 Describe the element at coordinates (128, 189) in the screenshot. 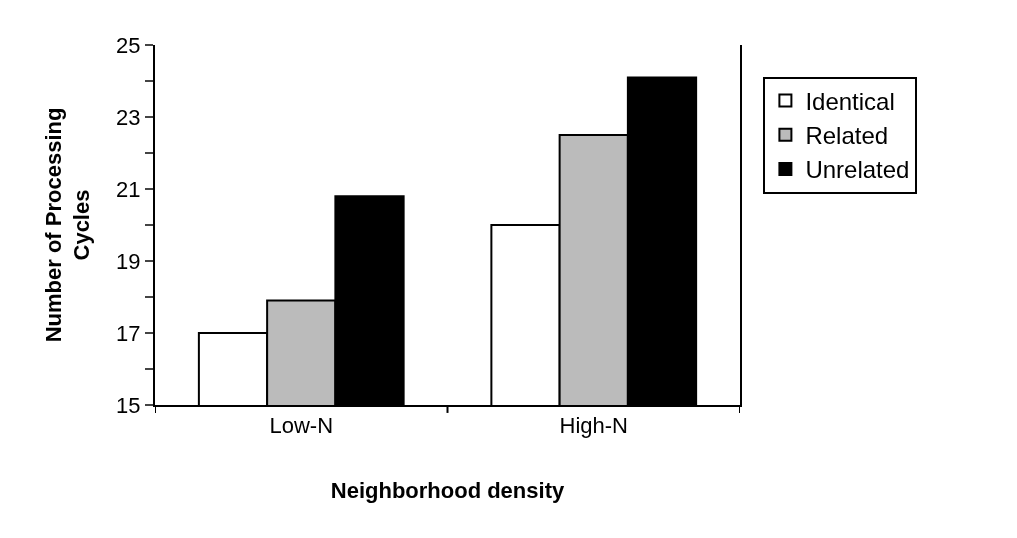

I see `y-tick-label: 21` at that location.